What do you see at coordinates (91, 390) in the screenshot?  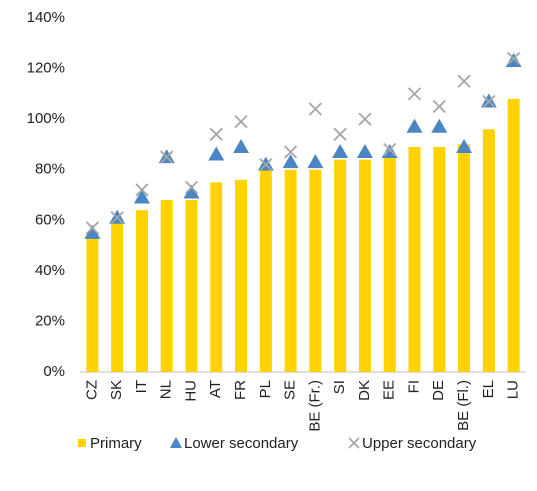 I see `x-tick-label: CZ` at bounding box center [91, 390].